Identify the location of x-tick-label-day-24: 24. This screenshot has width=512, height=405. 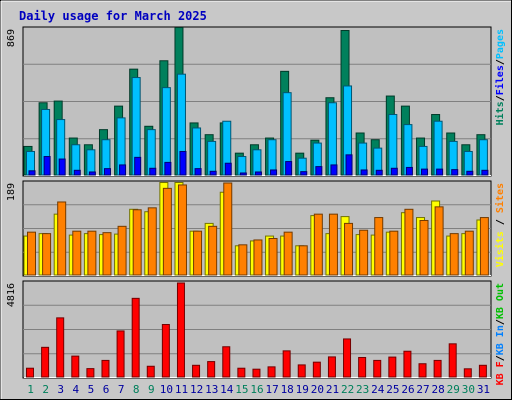
(378, 389).